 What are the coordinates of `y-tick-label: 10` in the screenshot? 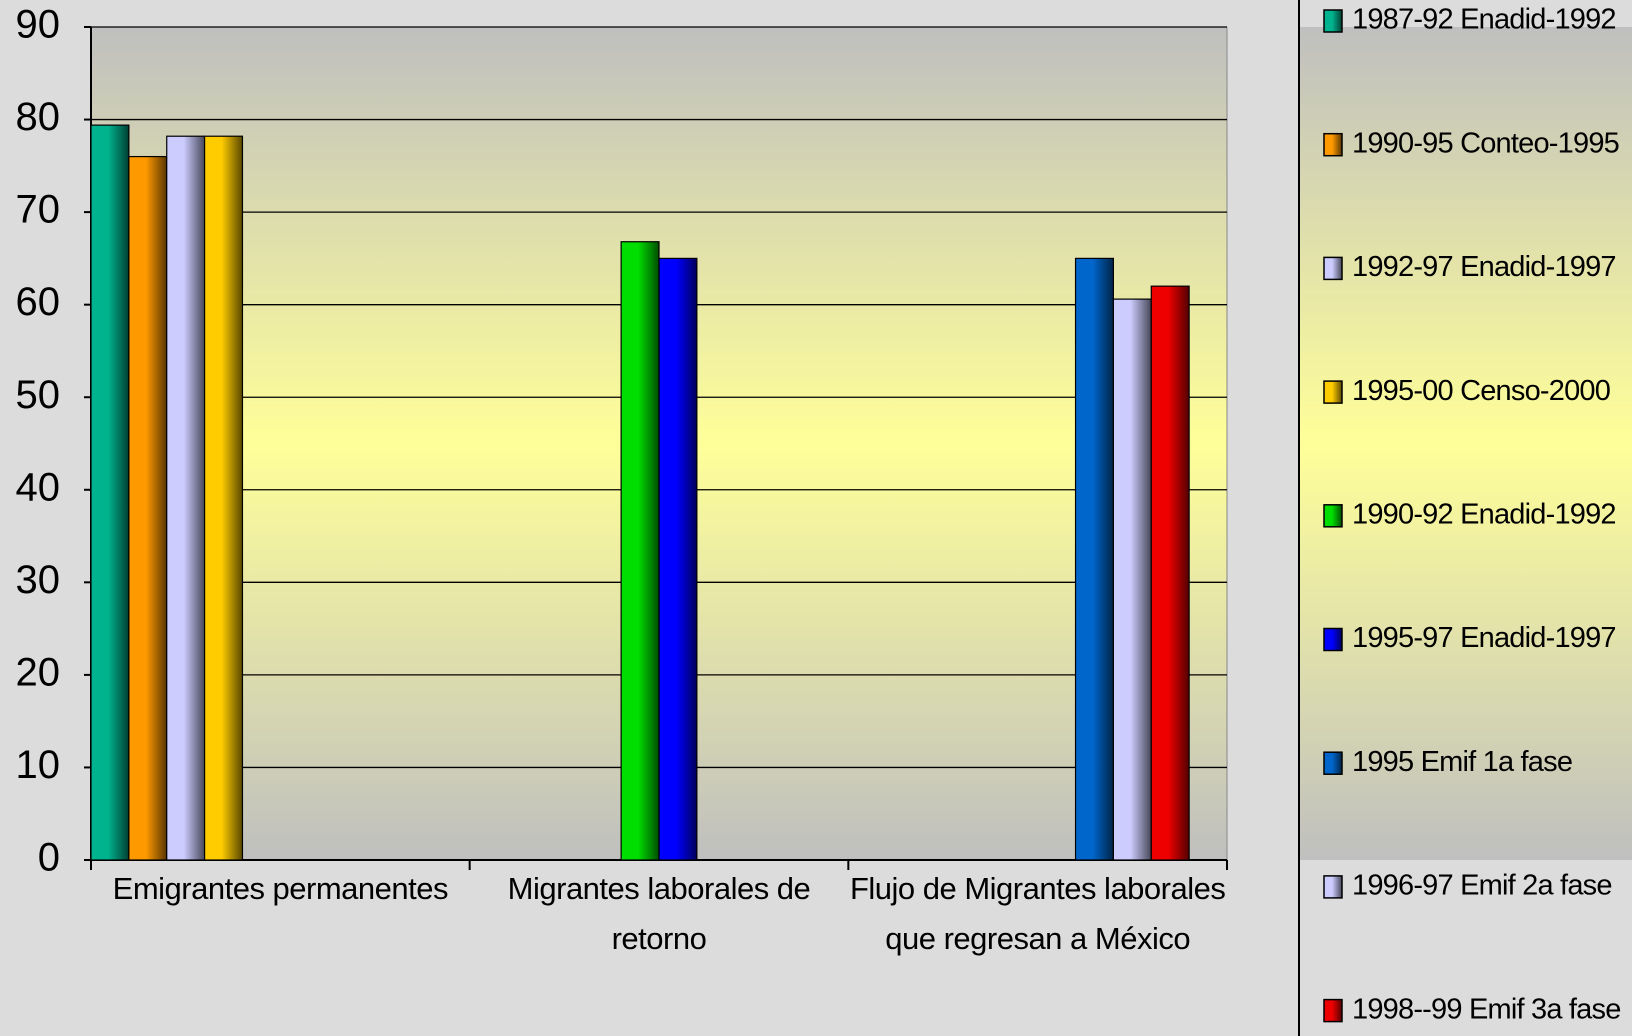 It's located at (38, 765).